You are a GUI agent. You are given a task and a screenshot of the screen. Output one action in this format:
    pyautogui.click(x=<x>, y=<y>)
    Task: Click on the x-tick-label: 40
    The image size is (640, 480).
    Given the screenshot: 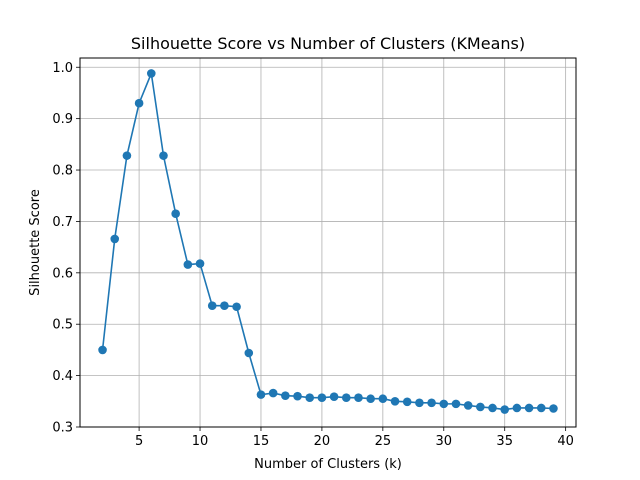 What is the action you would take?
    pyautogui.click(x=565, y=441)
    